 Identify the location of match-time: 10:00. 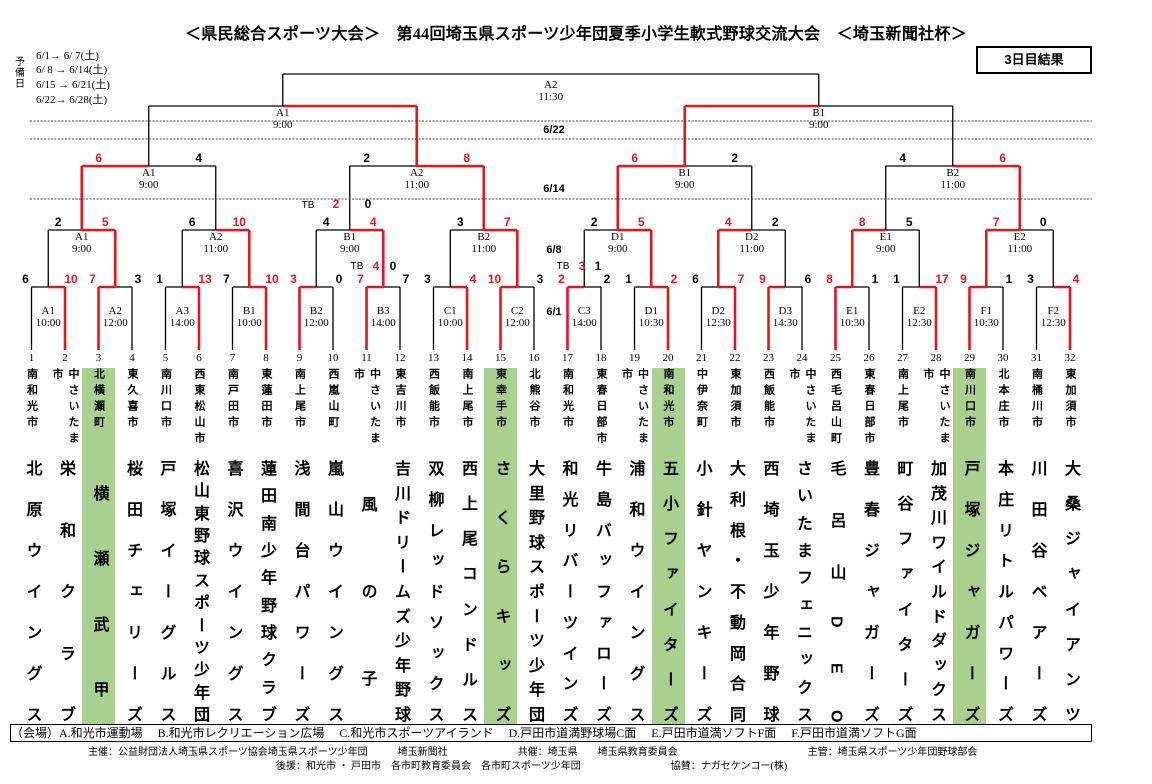
(250, 323).